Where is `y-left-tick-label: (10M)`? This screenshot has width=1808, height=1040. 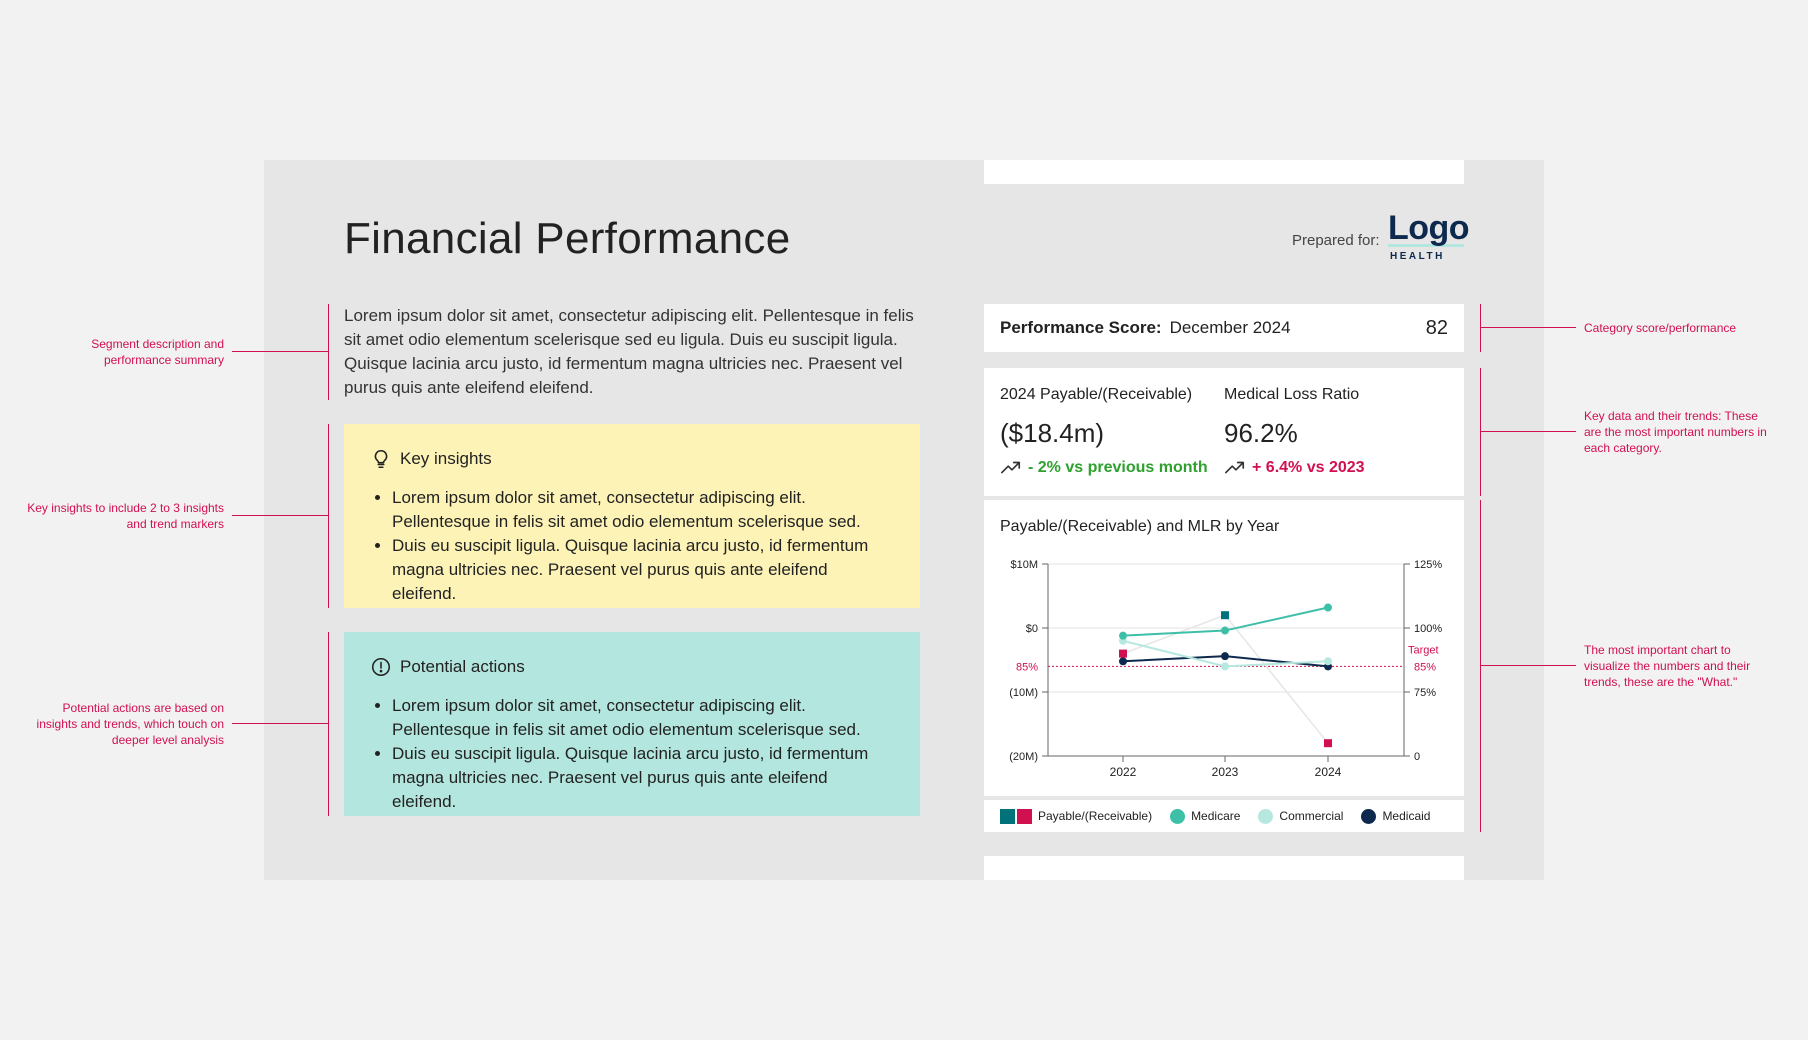
y-left-tick-label: (10M) is located at coordinates (1023, 693).